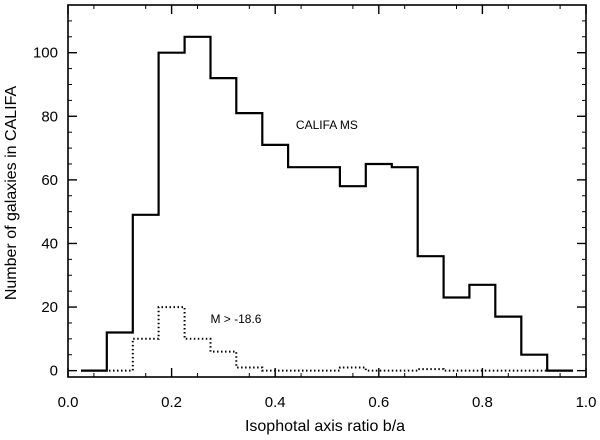  I want to click on x-tick-label: 1.0, so click(586, 402).